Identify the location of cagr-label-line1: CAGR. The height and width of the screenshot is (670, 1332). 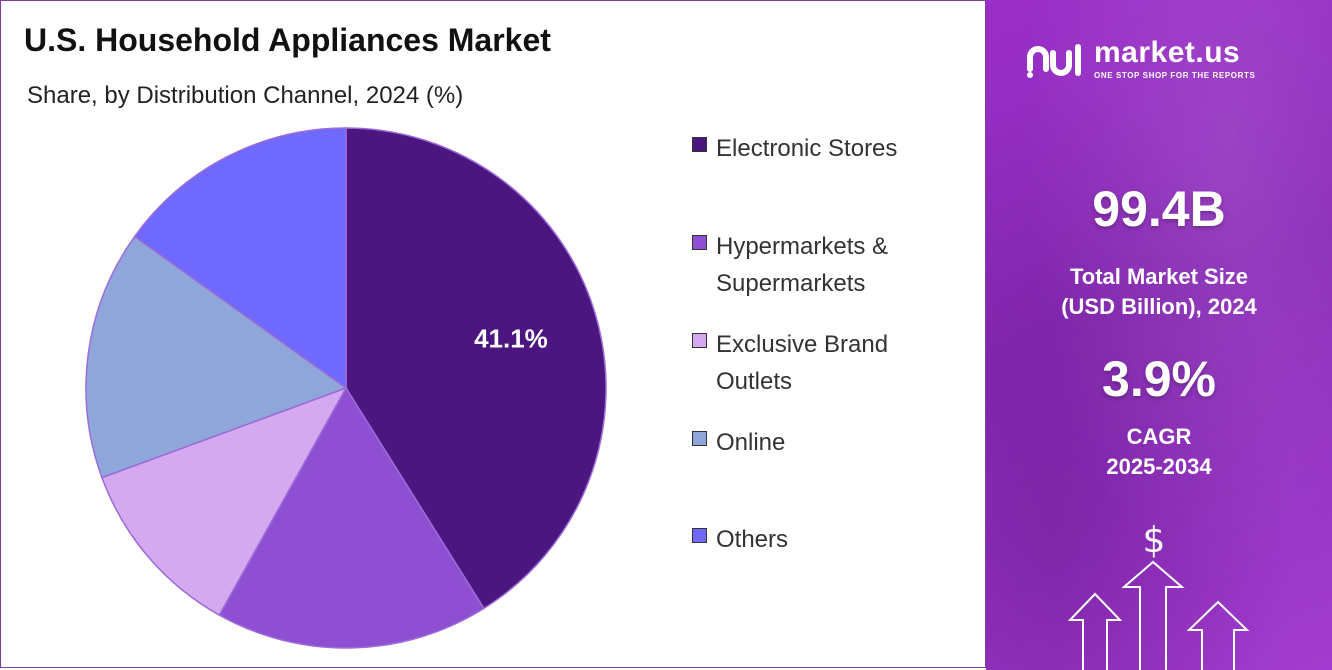
(1159, 436).